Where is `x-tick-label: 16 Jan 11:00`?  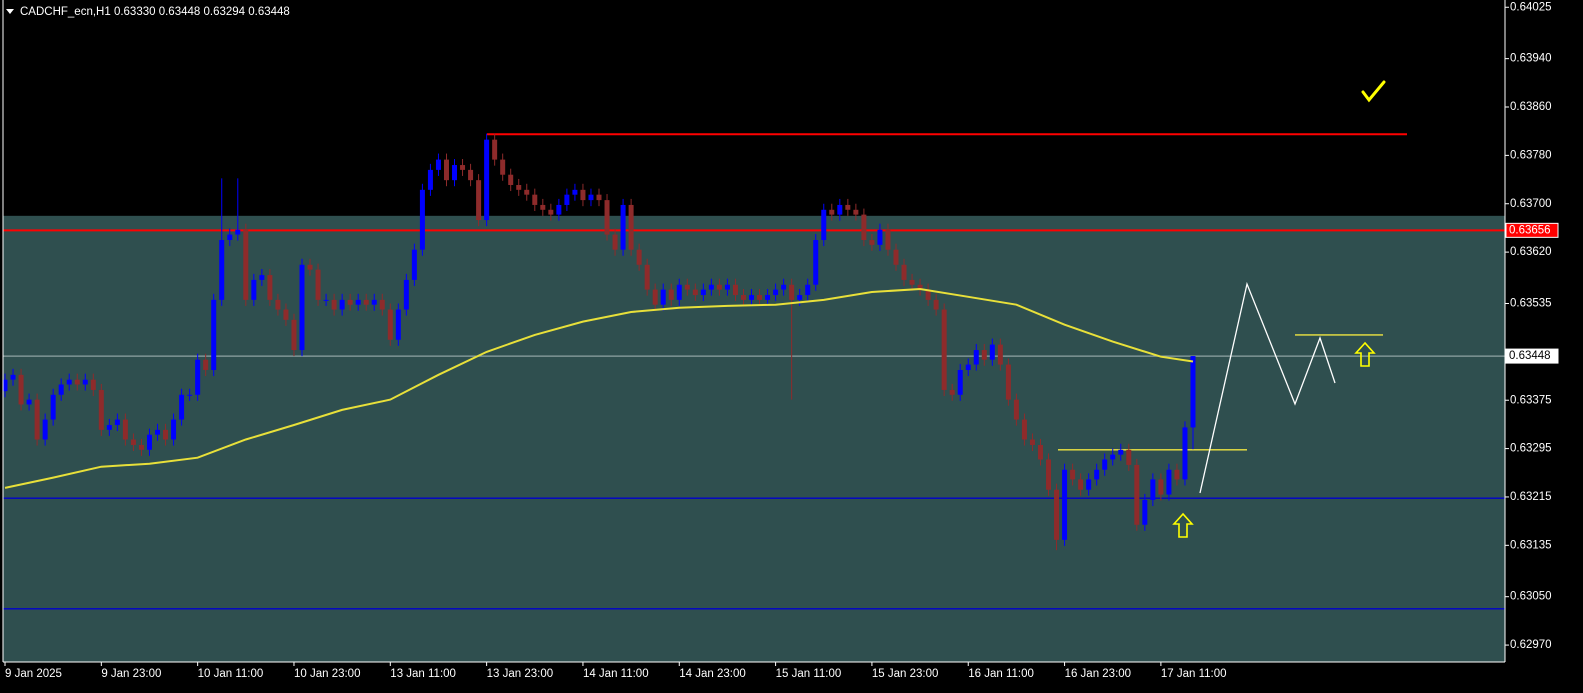 x-tick-label: 16 Jan 11:00 is located at coordinates (1001, 674).